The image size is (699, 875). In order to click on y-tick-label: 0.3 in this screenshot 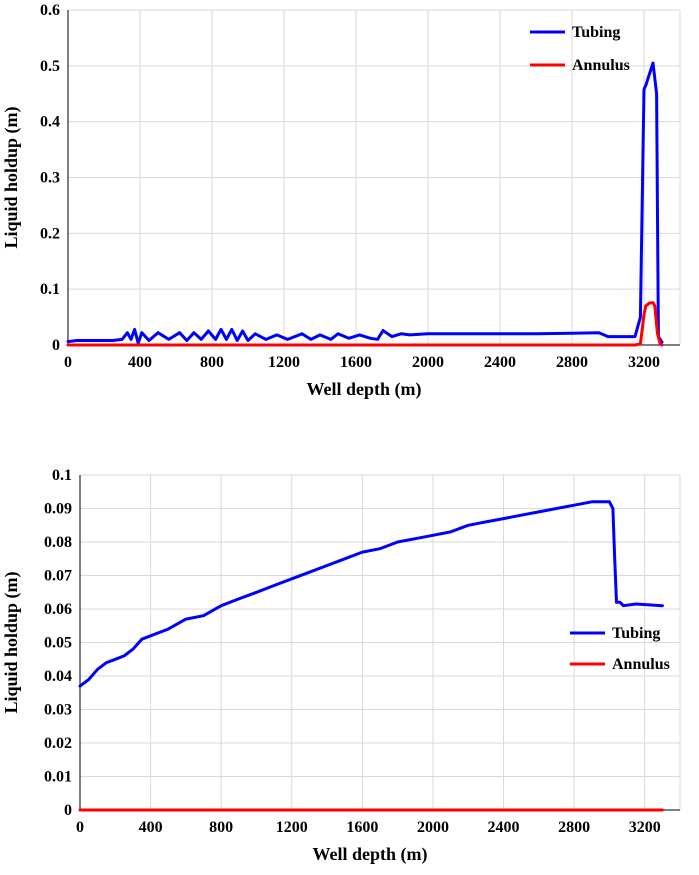, I will do `click(50, 178)`.